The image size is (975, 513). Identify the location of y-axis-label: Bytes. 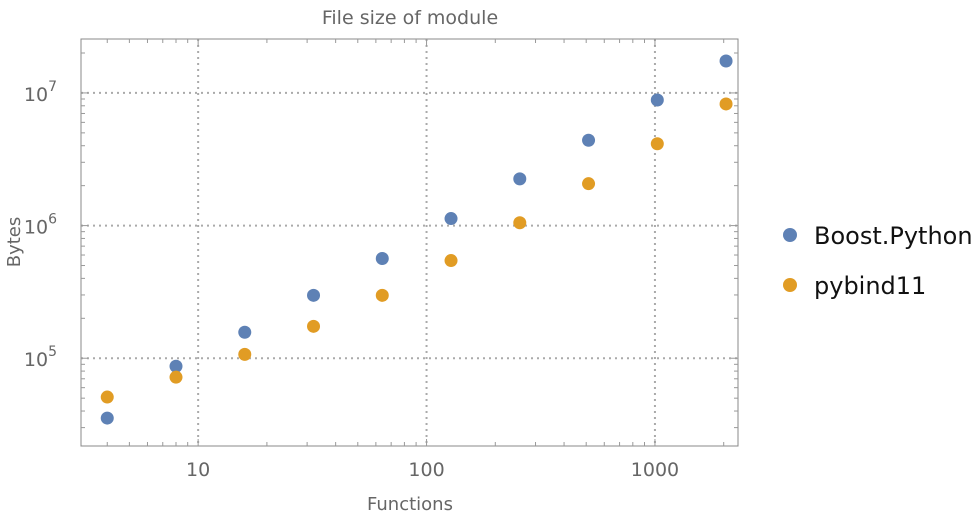
(14, 242).